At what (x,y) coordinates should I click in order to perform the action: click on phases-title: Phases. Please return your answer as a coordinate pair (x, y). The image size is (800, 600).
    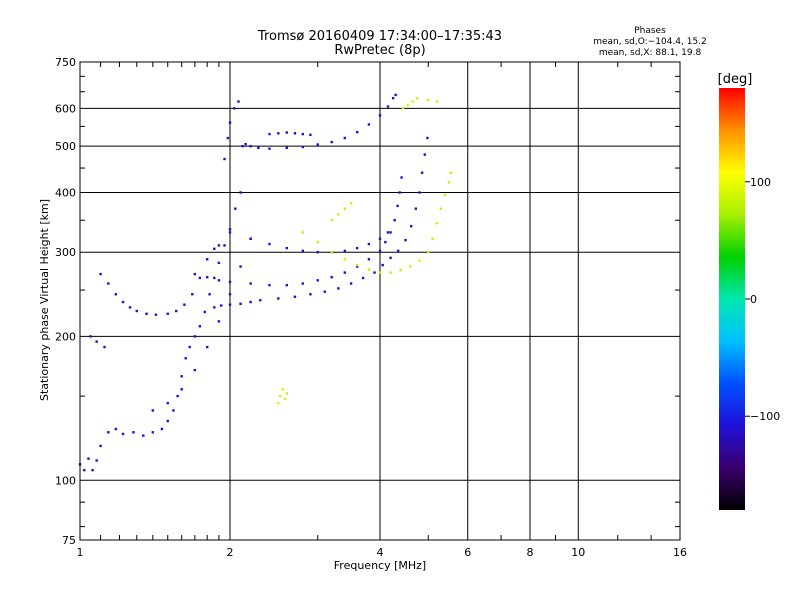
    Looking at the image, I should click on (650, 31).